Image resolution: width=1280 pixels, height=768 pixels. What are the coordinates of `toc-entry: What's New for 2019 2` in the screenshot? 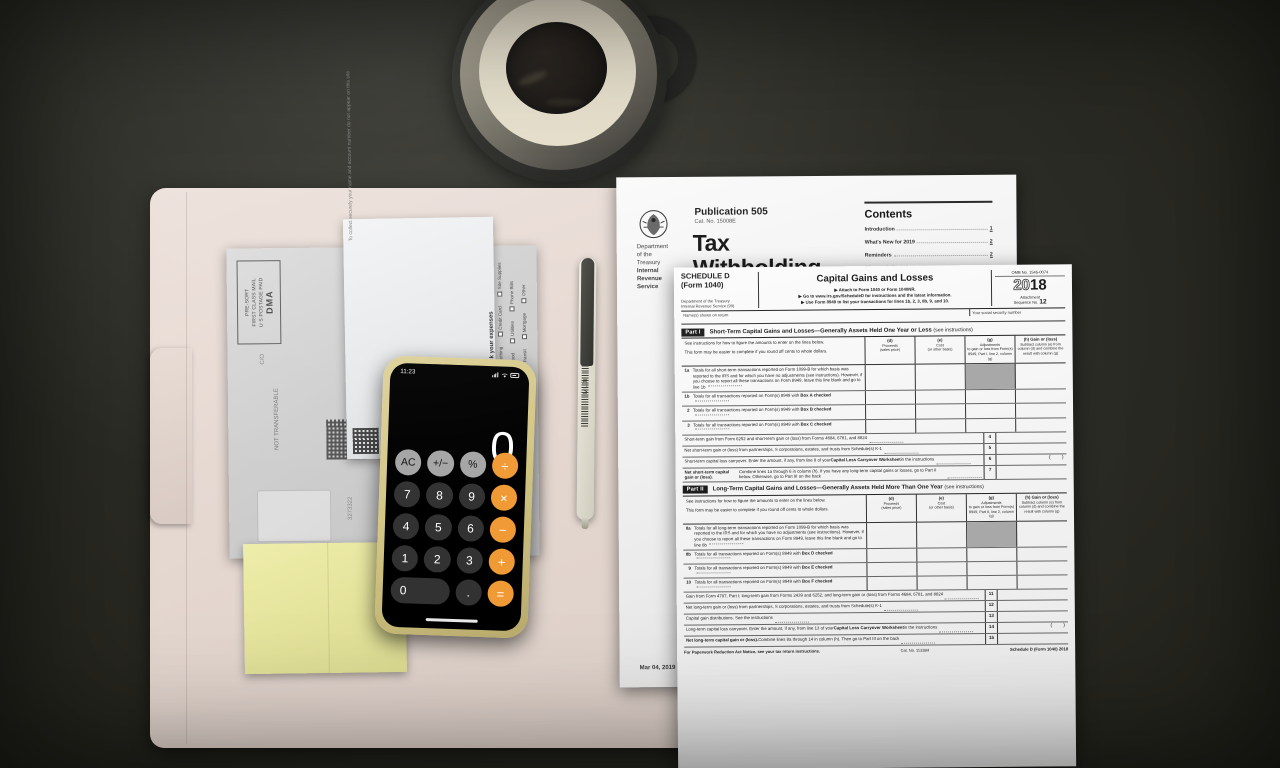 It's located at (929, 241).